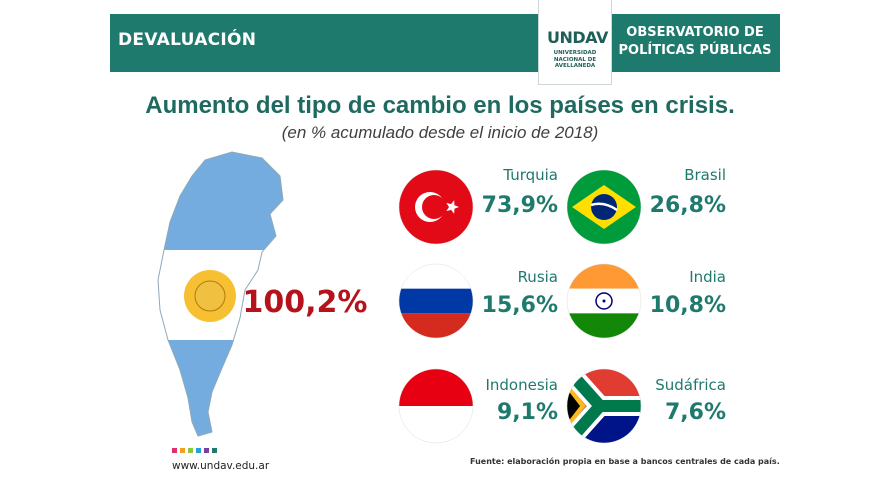  Describe the element at coordinates (440, 132) in the screenshot. I see `chart-subtitle: (en % acumulado desde el inicio de 2018)` at that location.